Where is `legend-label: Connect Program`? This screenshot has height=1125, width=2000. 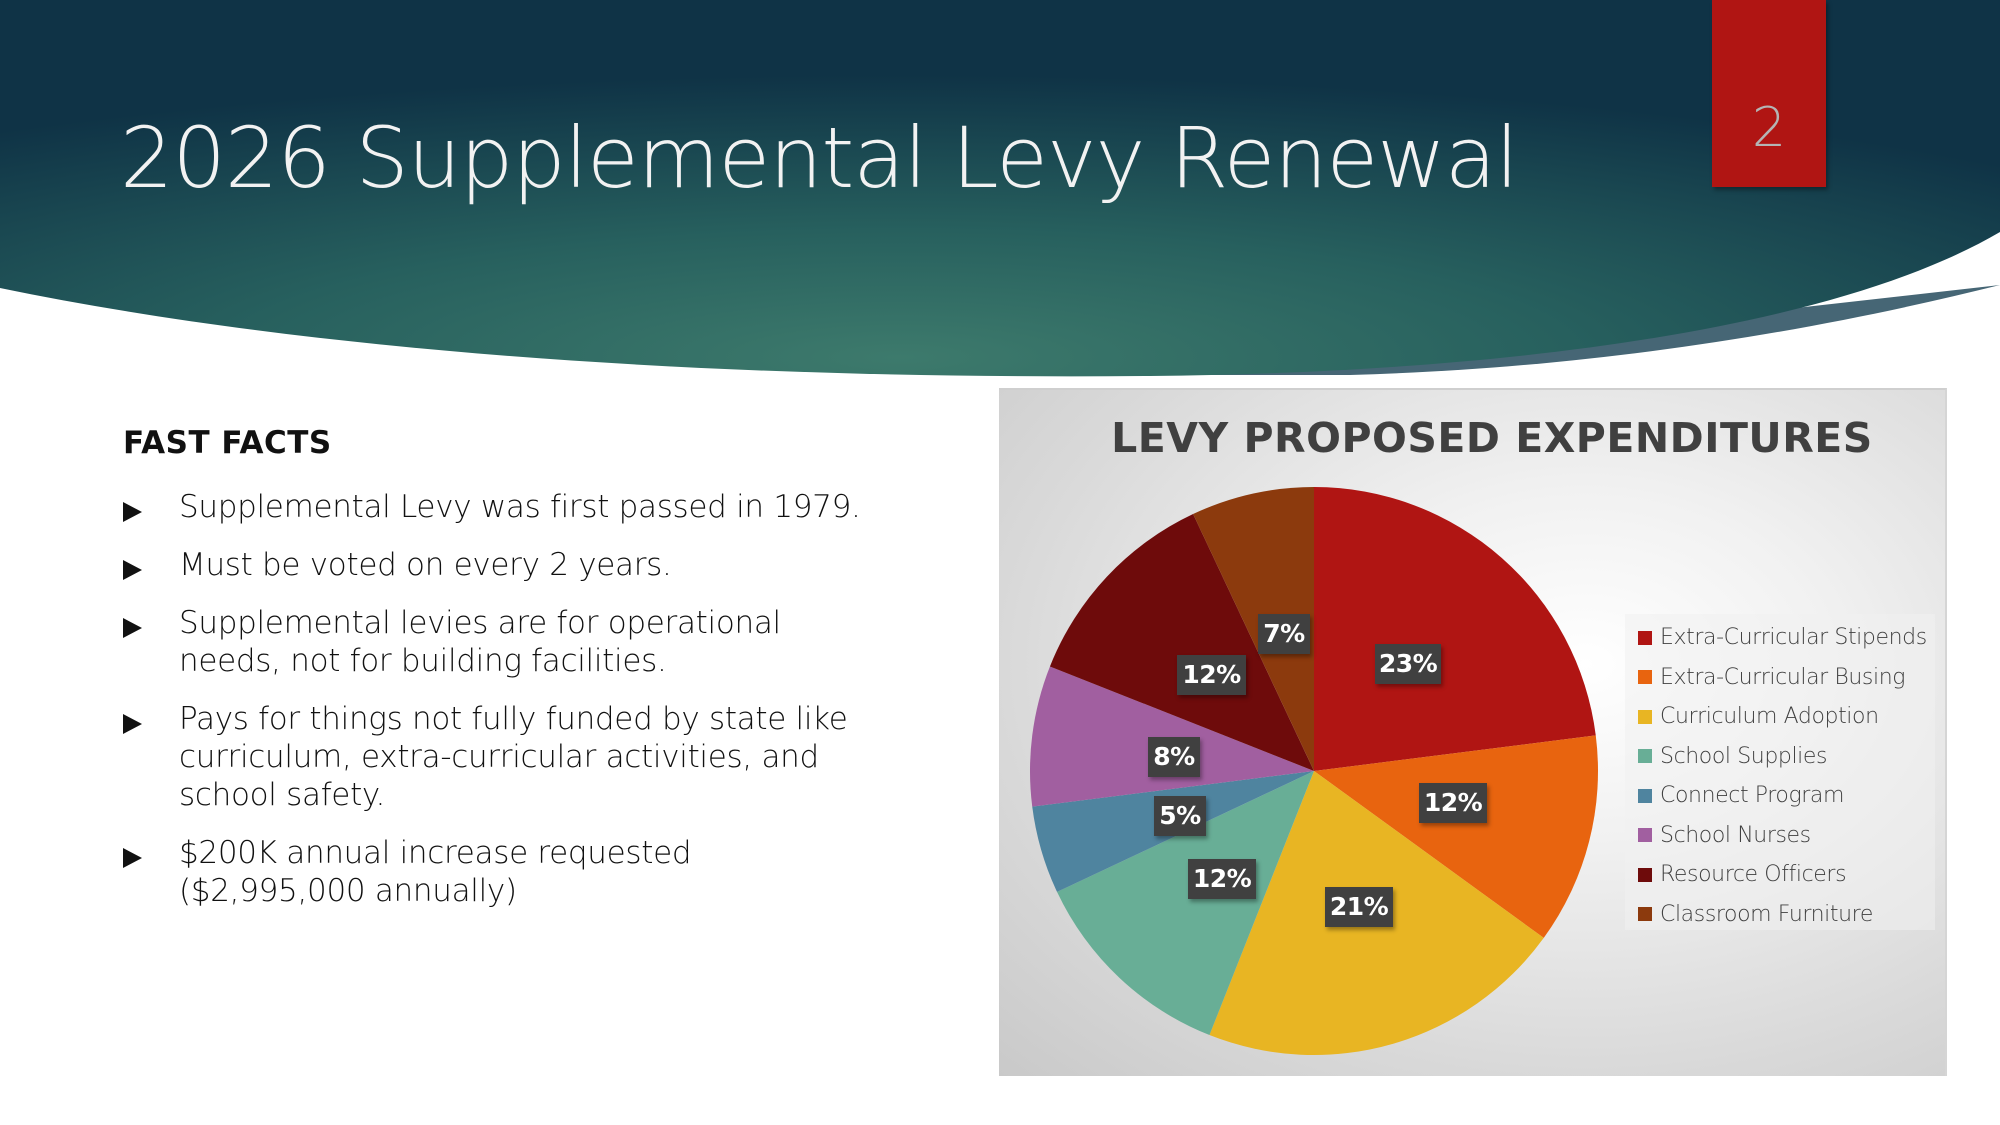
legend-label: Connect Program is located at coordinates (1752, 796).